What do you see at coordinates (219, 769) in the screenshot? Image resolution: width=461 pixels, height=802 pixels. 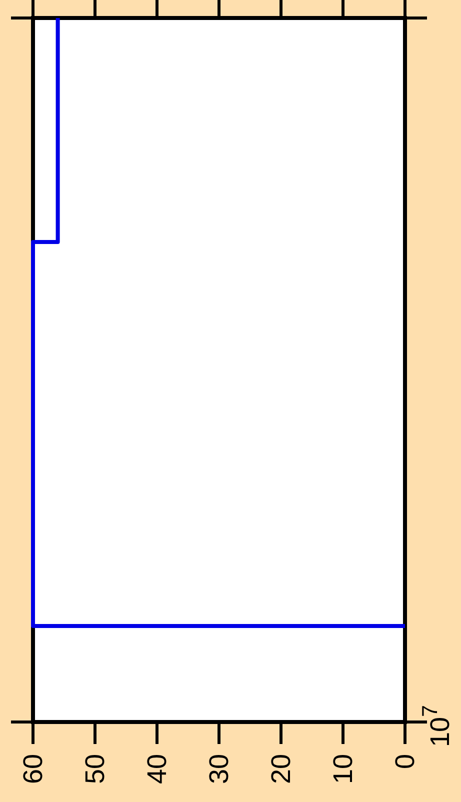 I see `x-tick-label: 30` at bounding box center [219, 769].